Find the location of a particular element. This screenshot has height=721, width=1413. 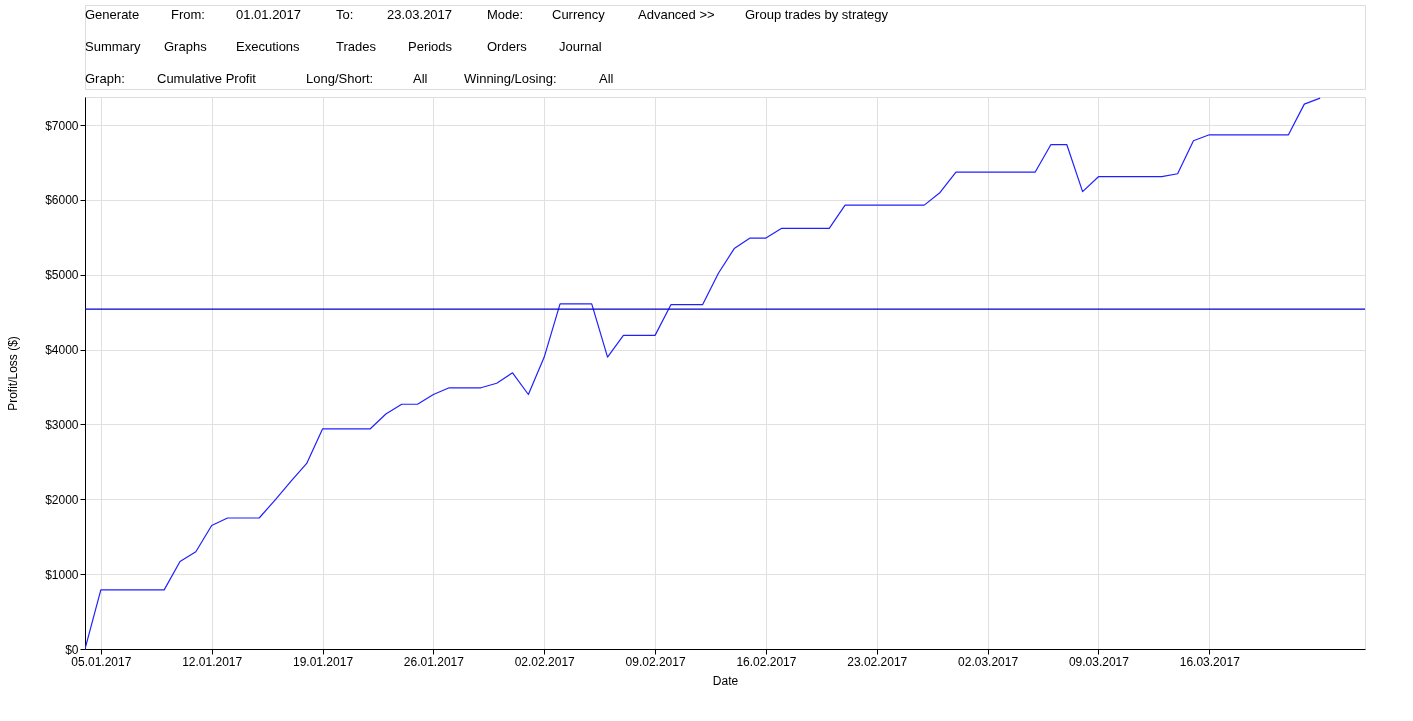

text: 01.01.2017 is located at coordinates (269, 14).